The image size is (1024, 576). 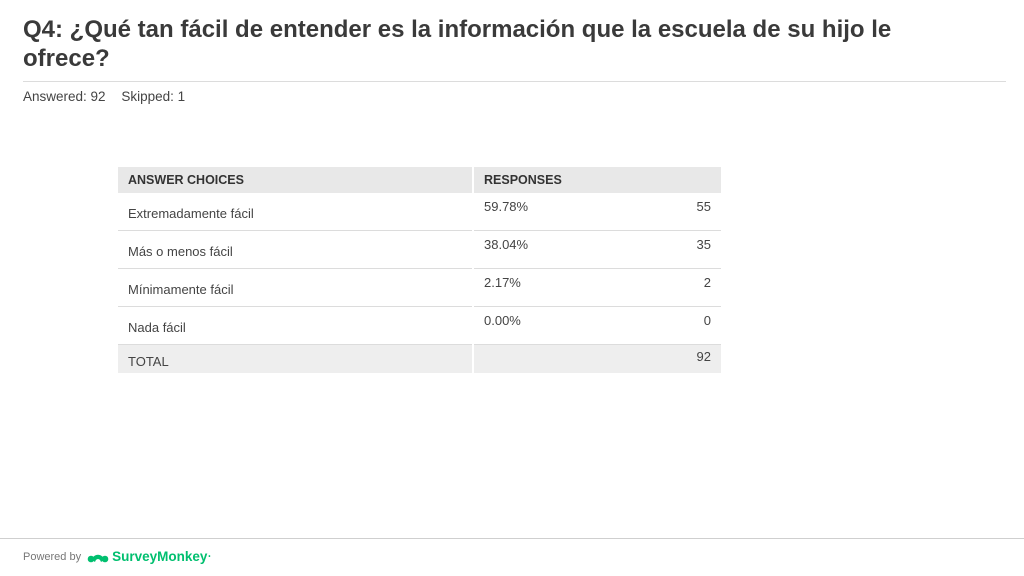 I want to click on table-row: Nada fácil 0.00% 0, so click(x=419, y=325).